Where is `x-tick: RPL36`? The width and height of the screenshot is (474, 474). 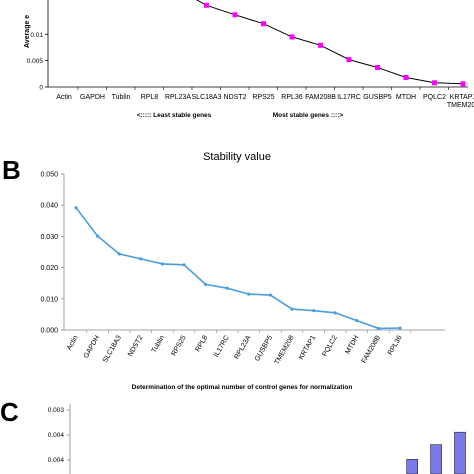
x-tick: RPL36 is located at coordinates (294, 94).